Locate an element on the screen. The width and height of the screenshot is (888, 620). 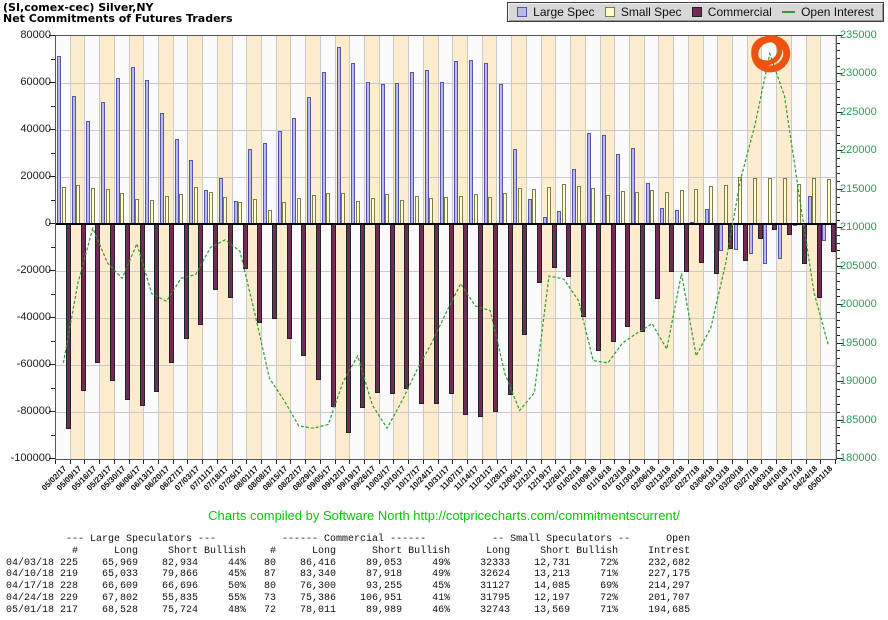
left-axis-tick-label: 20000 is located at coordinates (35, 176).